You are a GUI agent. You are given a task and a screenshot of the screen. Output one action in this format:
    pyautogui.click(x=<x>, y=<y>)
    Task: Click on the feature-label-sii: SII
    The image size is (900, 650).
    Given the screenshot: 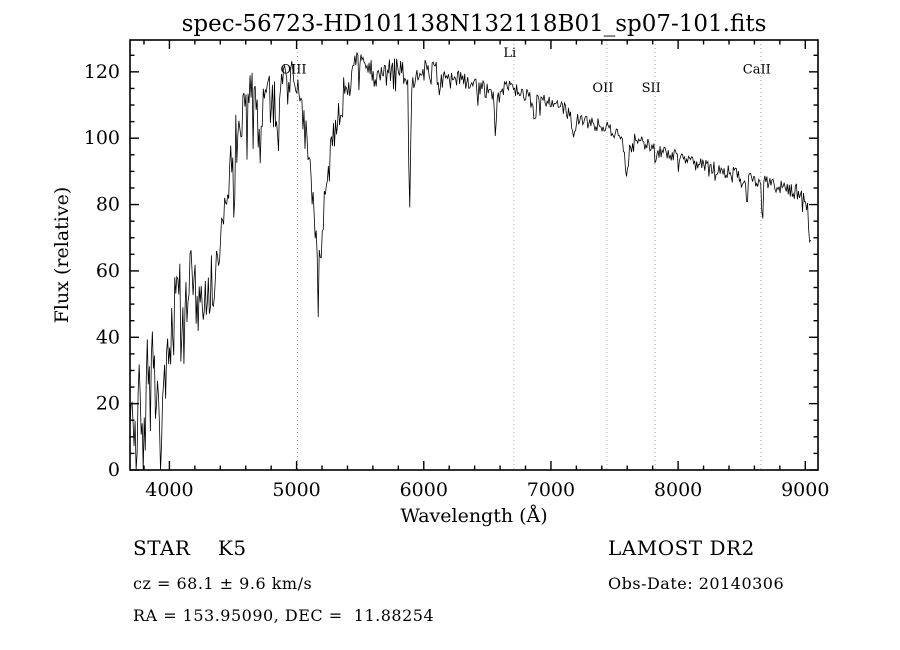 What is the action you would take?
    pyautogui.click(x=651, y=88)
    